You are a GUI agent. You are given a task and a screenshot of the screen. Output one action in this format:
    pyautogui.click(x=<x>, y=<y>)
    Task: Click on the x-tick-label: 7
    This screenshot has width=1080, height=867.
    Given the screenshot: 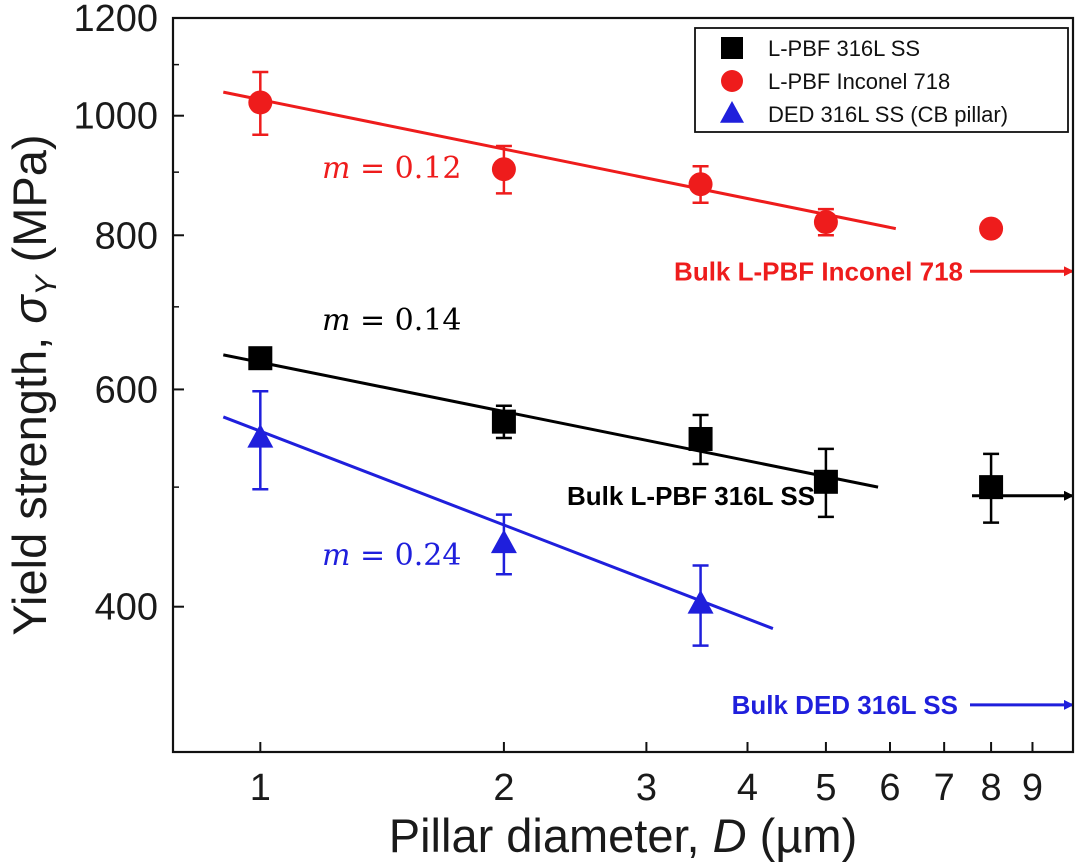 What is the action you would take?
    pyautogui.click(x=944, y=788)
    